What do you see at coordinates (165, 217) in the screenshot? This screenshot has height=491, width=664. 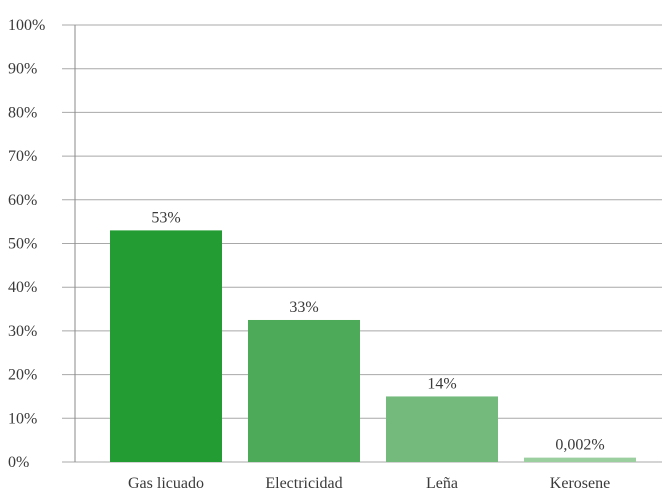 I see `data-label: 53%` at bounding box center [165, 217].